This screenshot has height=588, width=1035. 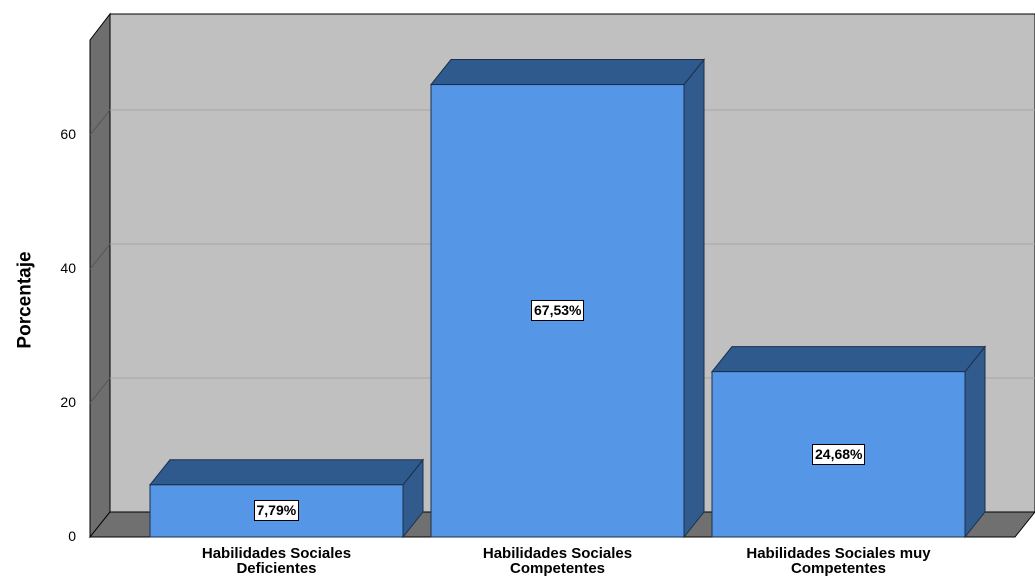 I want to click on y-tick-label: 0, so click(x=72, y=536).